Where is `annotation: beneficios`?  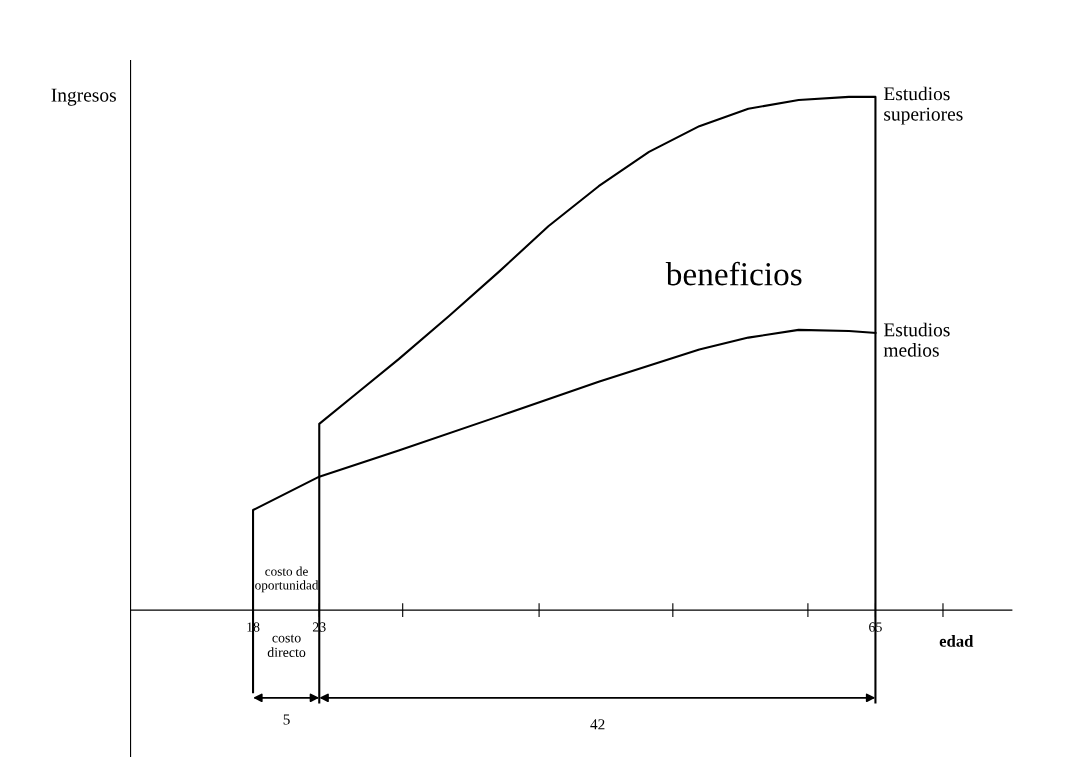 annotation: beneficios is located at coordinates (733, 273).